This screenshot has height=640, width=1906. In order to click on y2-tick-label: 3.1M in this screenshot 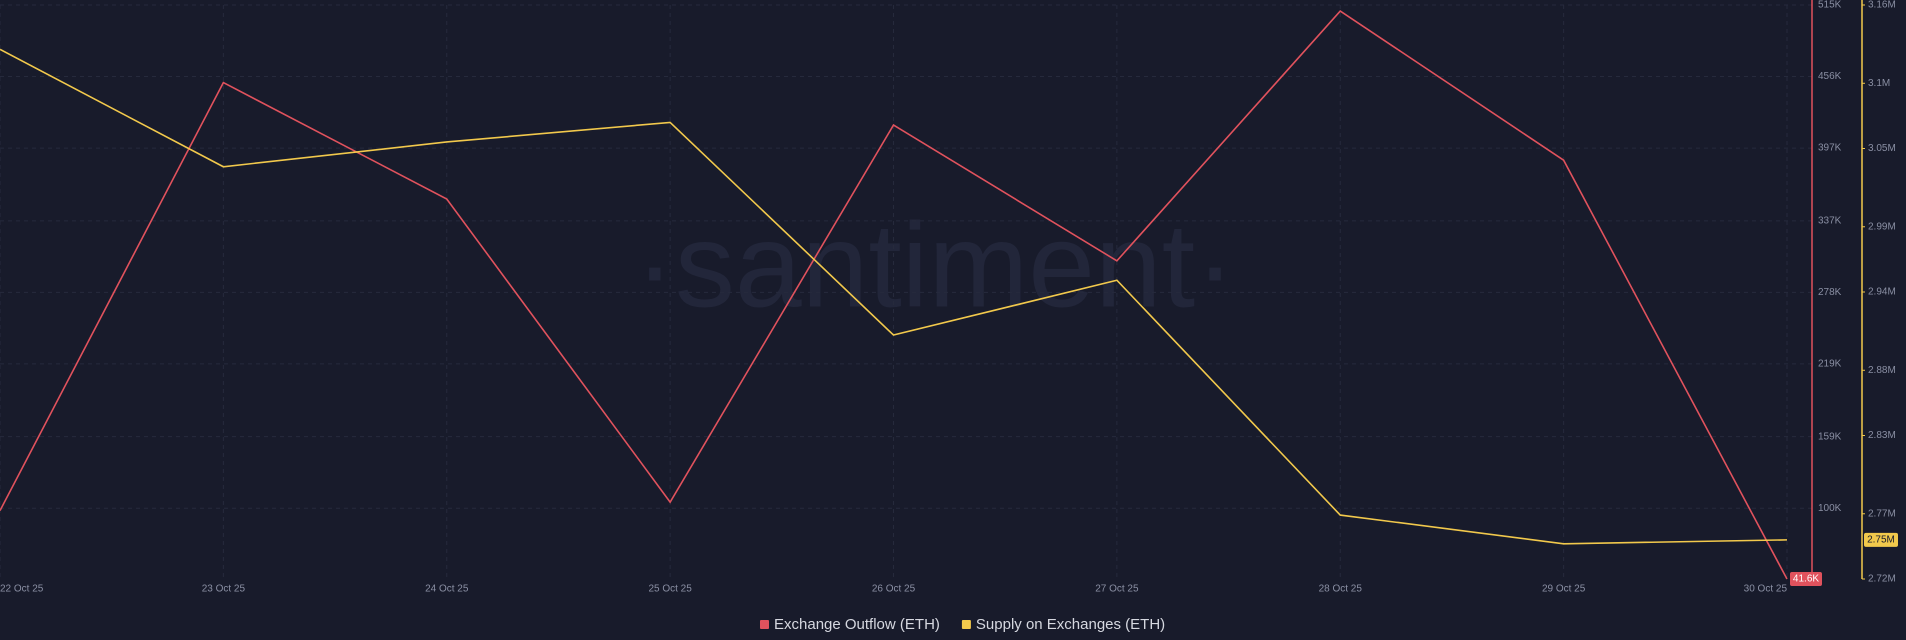, I will do `click(1879, 83)`.